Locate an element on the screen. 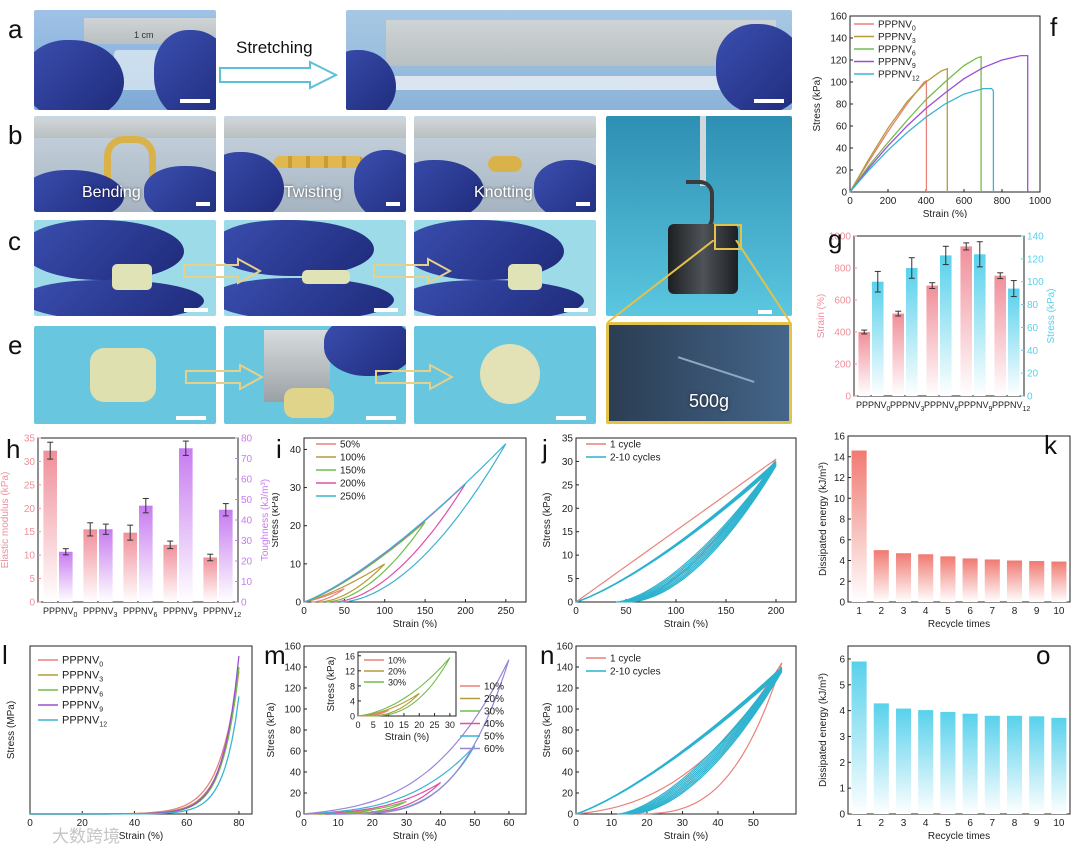 The image size is (1080, 854). x-tick-label: 20 is located at coordinates (83, 823).